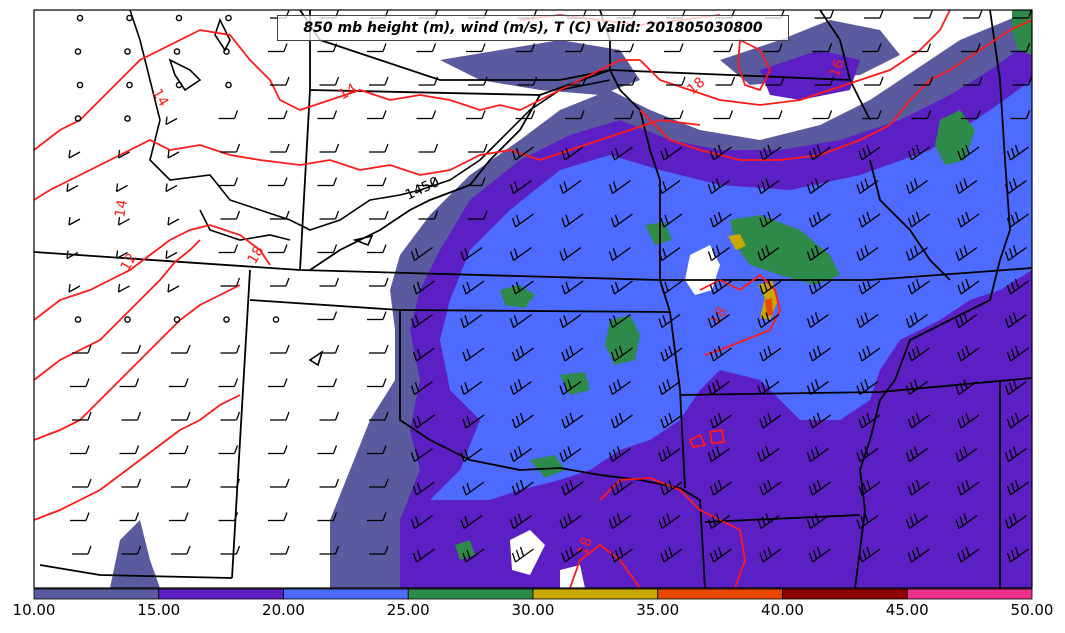 This screenshot has width=1065, height=633. What do you see at coordinates (1022, 32) in the screenshot?
I see `fill-25-30-f` at bounding box center [1022, 32].